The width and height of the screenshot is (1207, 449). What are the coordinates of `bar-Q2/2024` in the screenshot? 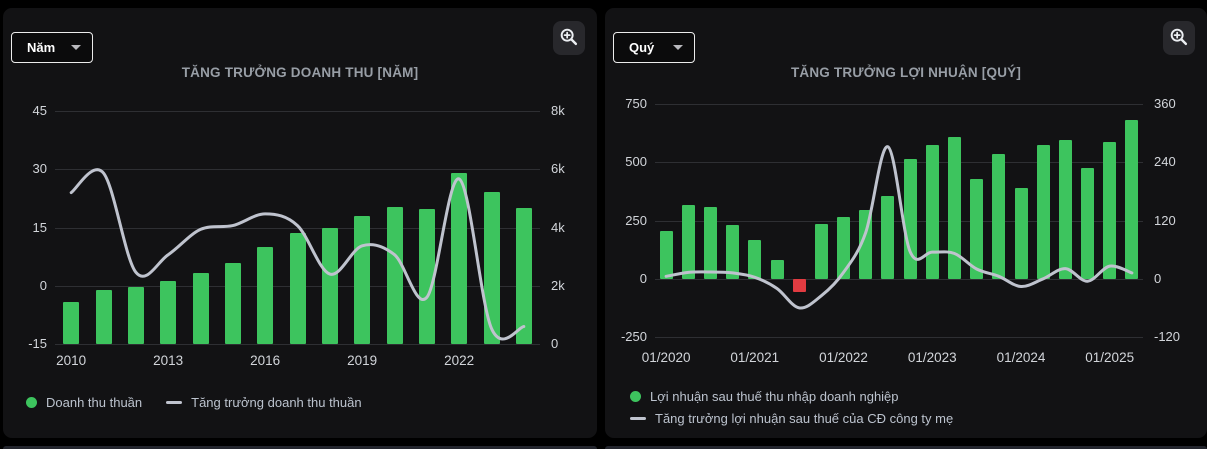 It's located at (1043, 211).